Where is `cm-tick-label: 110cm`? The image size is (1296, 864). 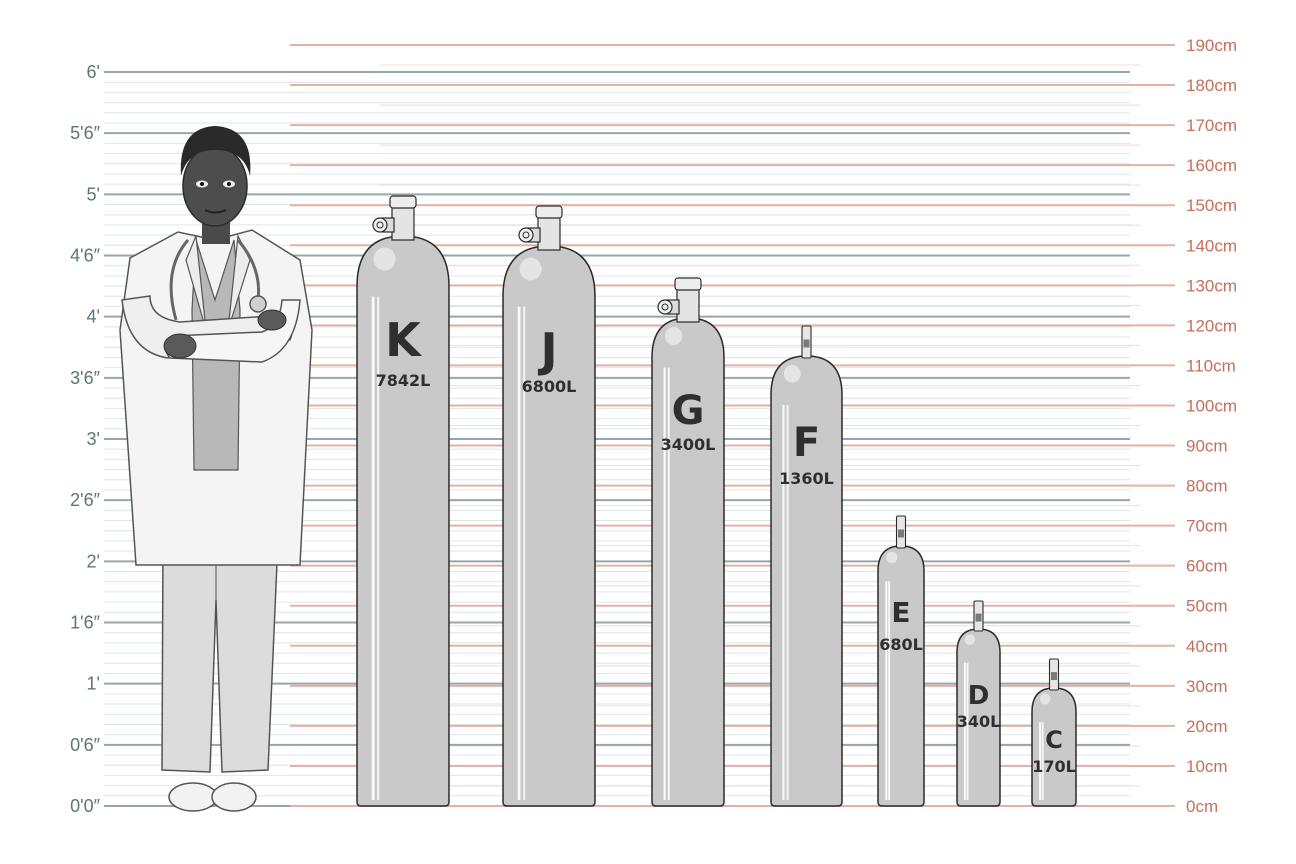 cm-tick-label: 110cm is located at coordinates (1211, 365).